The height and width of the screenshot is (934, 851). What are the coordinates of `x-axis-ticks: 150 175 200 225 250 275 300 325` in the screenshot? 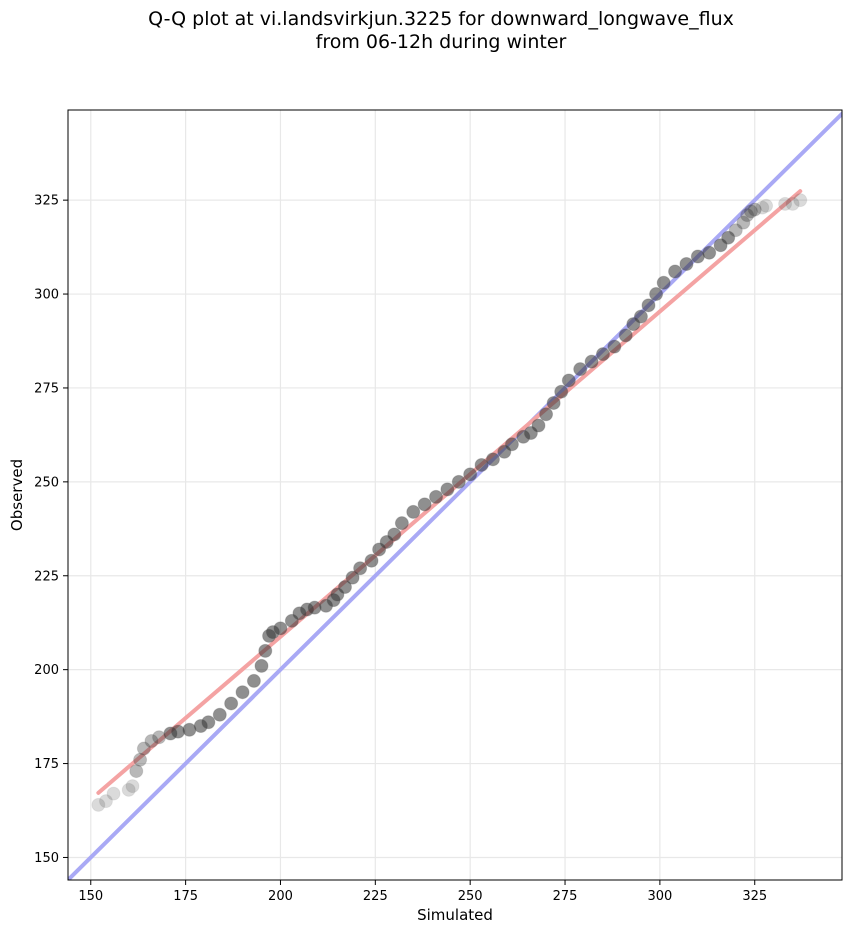 It's located at (422, 892).